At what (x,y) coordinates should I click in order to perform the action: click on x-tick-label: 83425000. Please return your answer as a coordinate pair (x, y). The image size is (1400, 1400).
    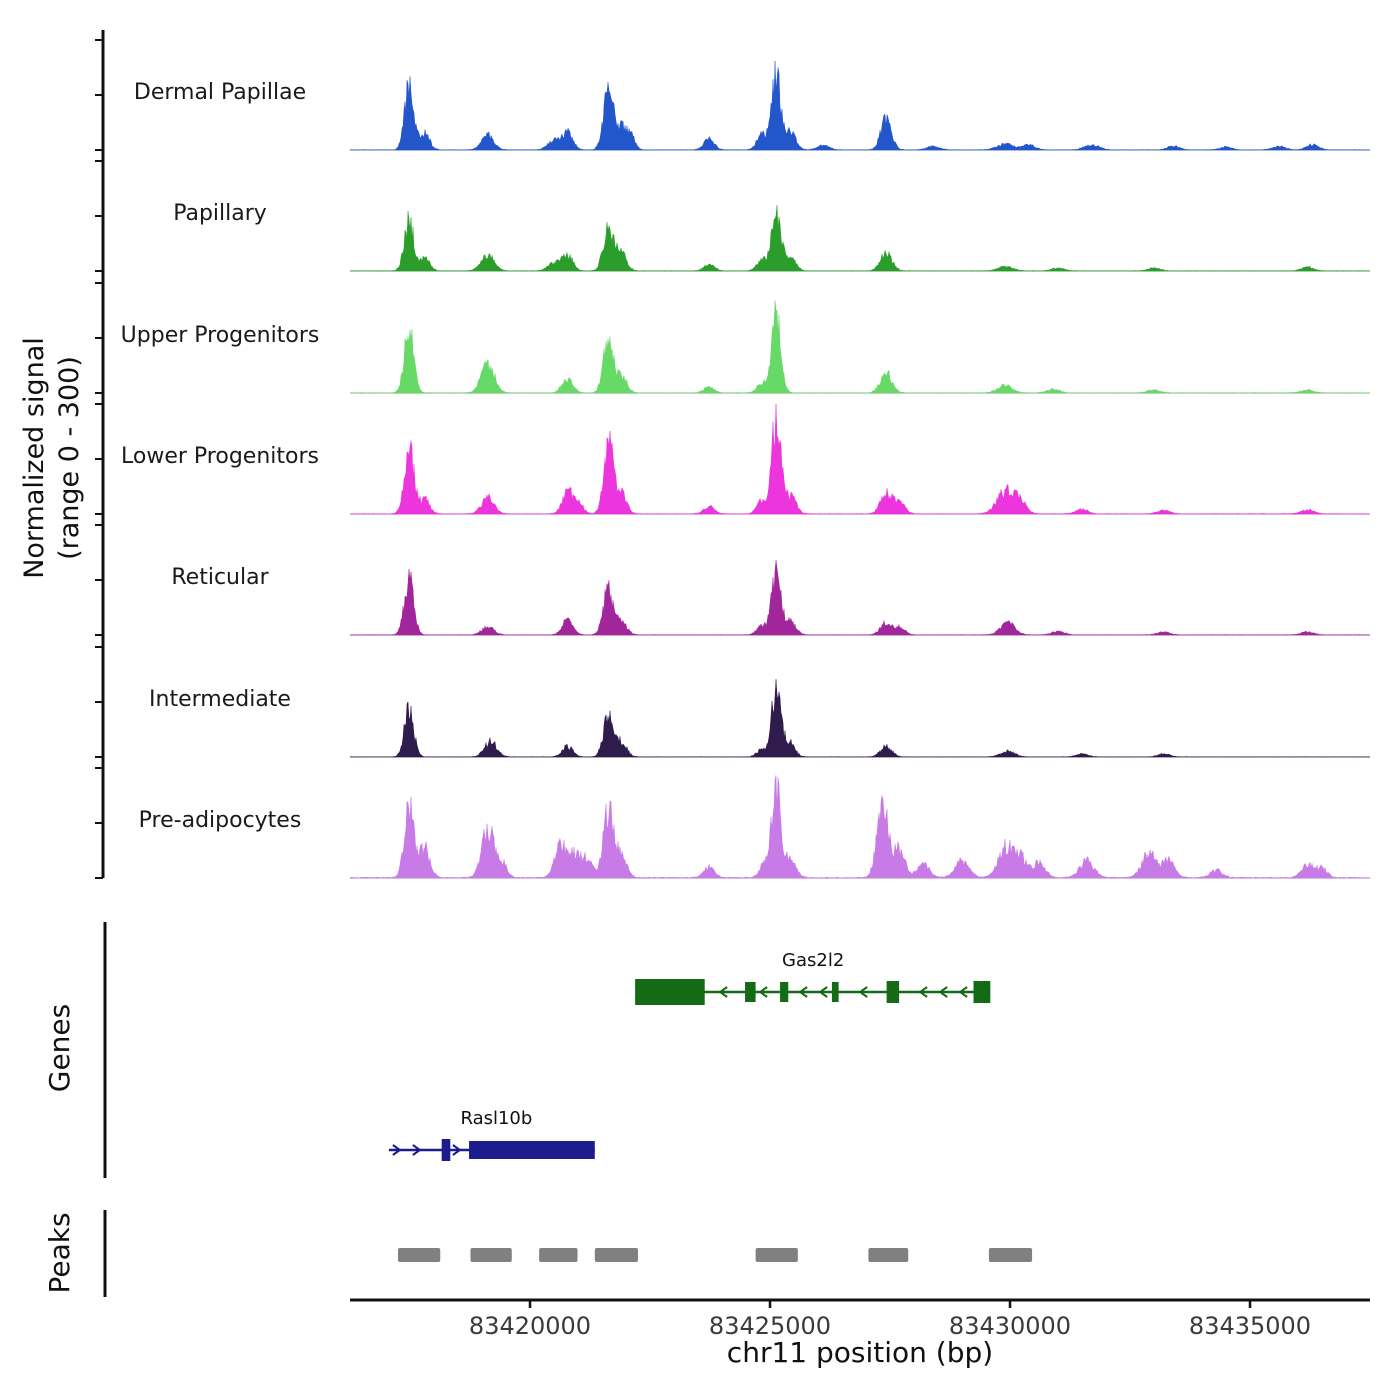
    Looking at the image, I should click on (770, 1326).